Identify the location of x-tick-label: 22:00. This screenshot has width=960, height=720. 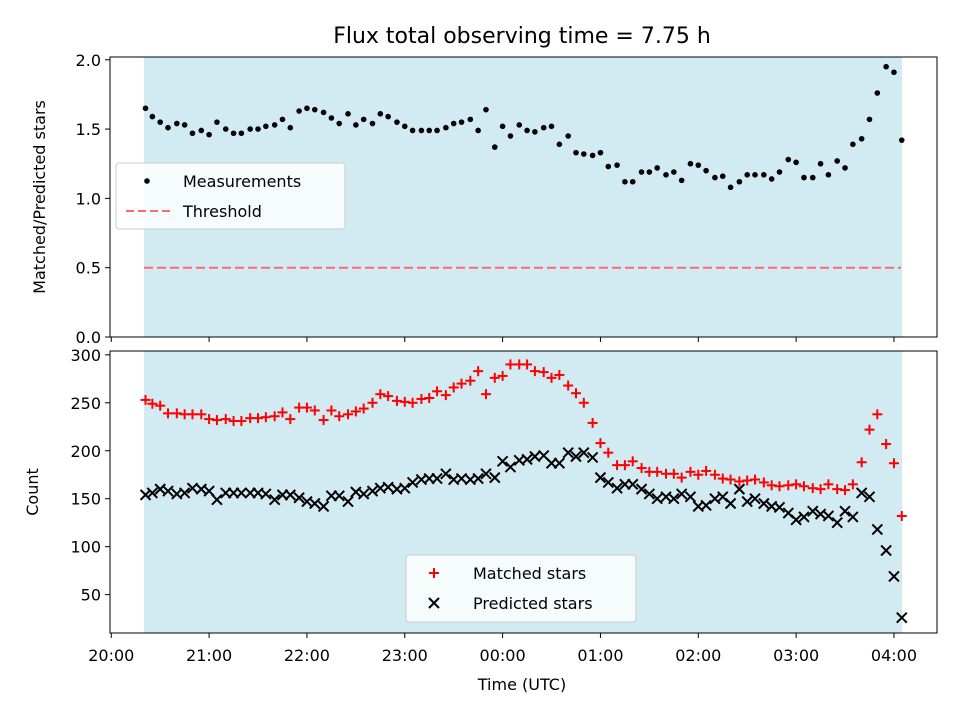
(307, 655).